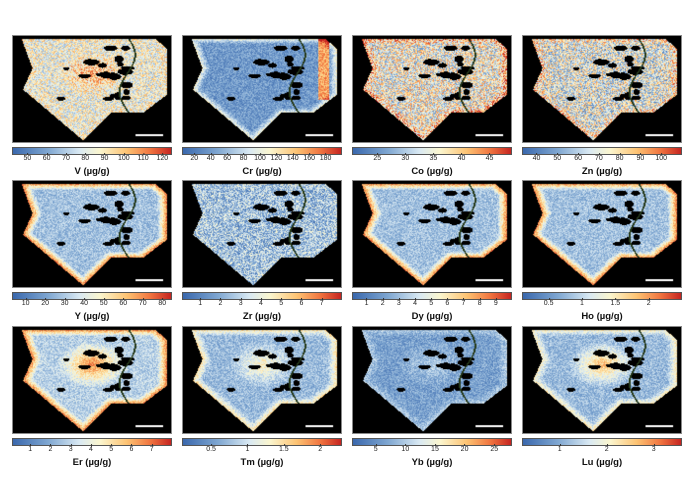  I want to click on tick-label: 15, so click(435, 448).